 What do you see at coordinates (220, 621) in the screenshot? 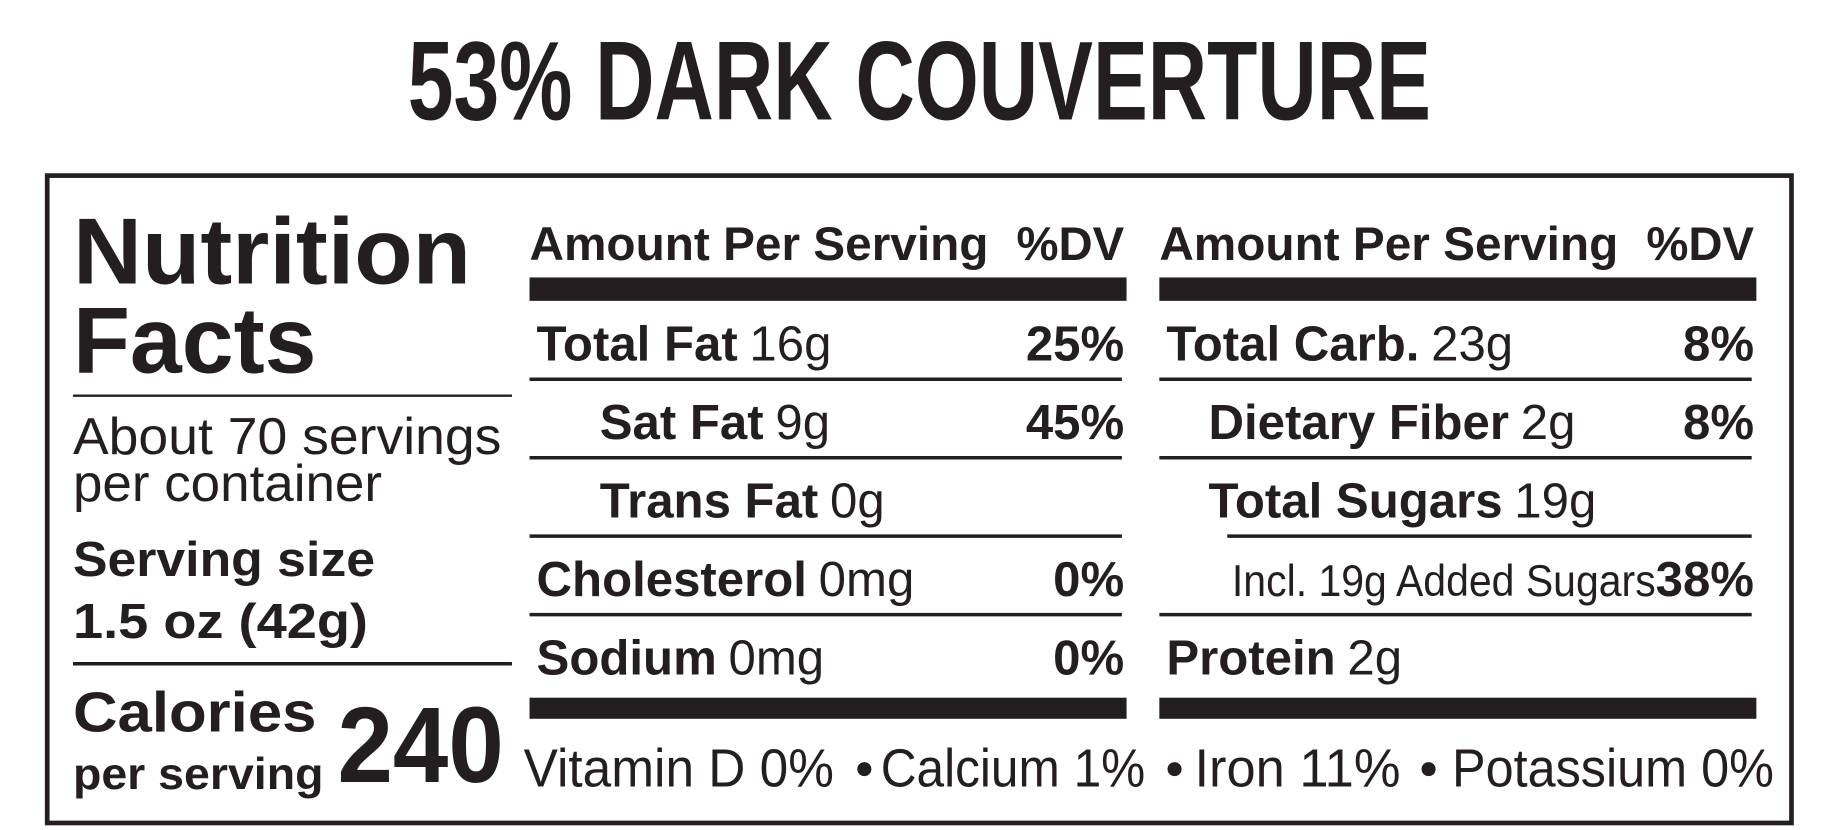
I see `serving-size: 1.5 oz (42g)` at bounding box center [220, 621].